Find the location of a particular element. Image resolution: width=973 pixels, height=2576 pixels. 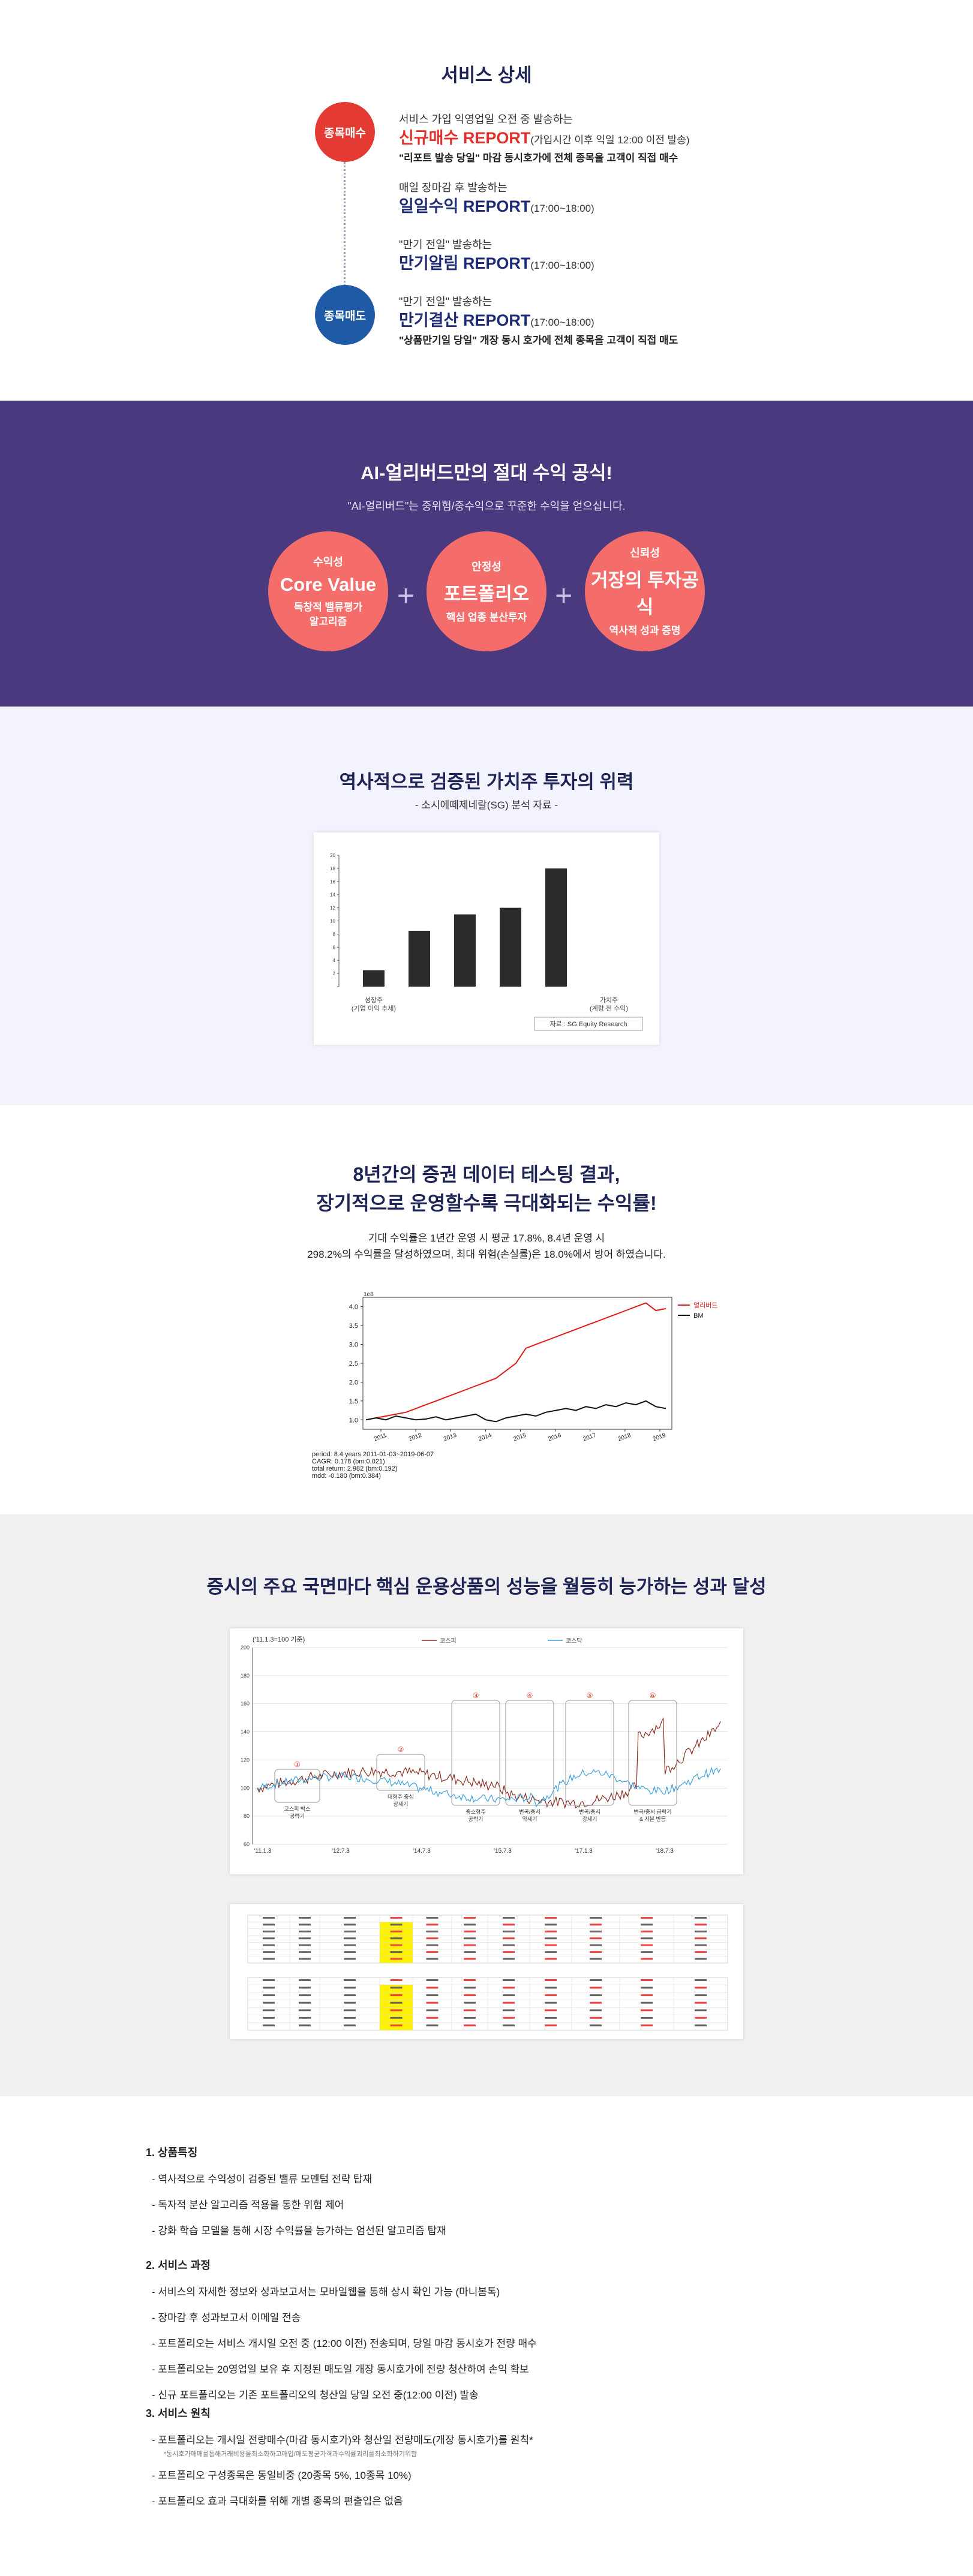

performance-table-image is located at coordinates (486, 1972).